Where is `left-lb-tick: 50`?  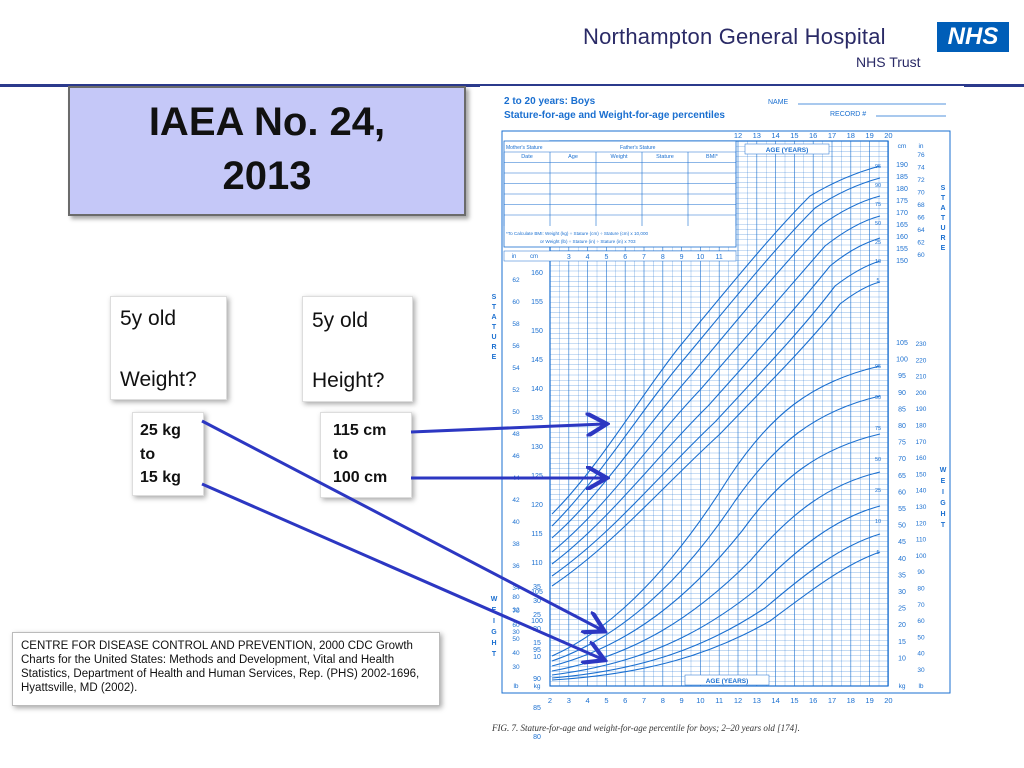
left-lb-tick: 50 is located at coordinates (516, 639).